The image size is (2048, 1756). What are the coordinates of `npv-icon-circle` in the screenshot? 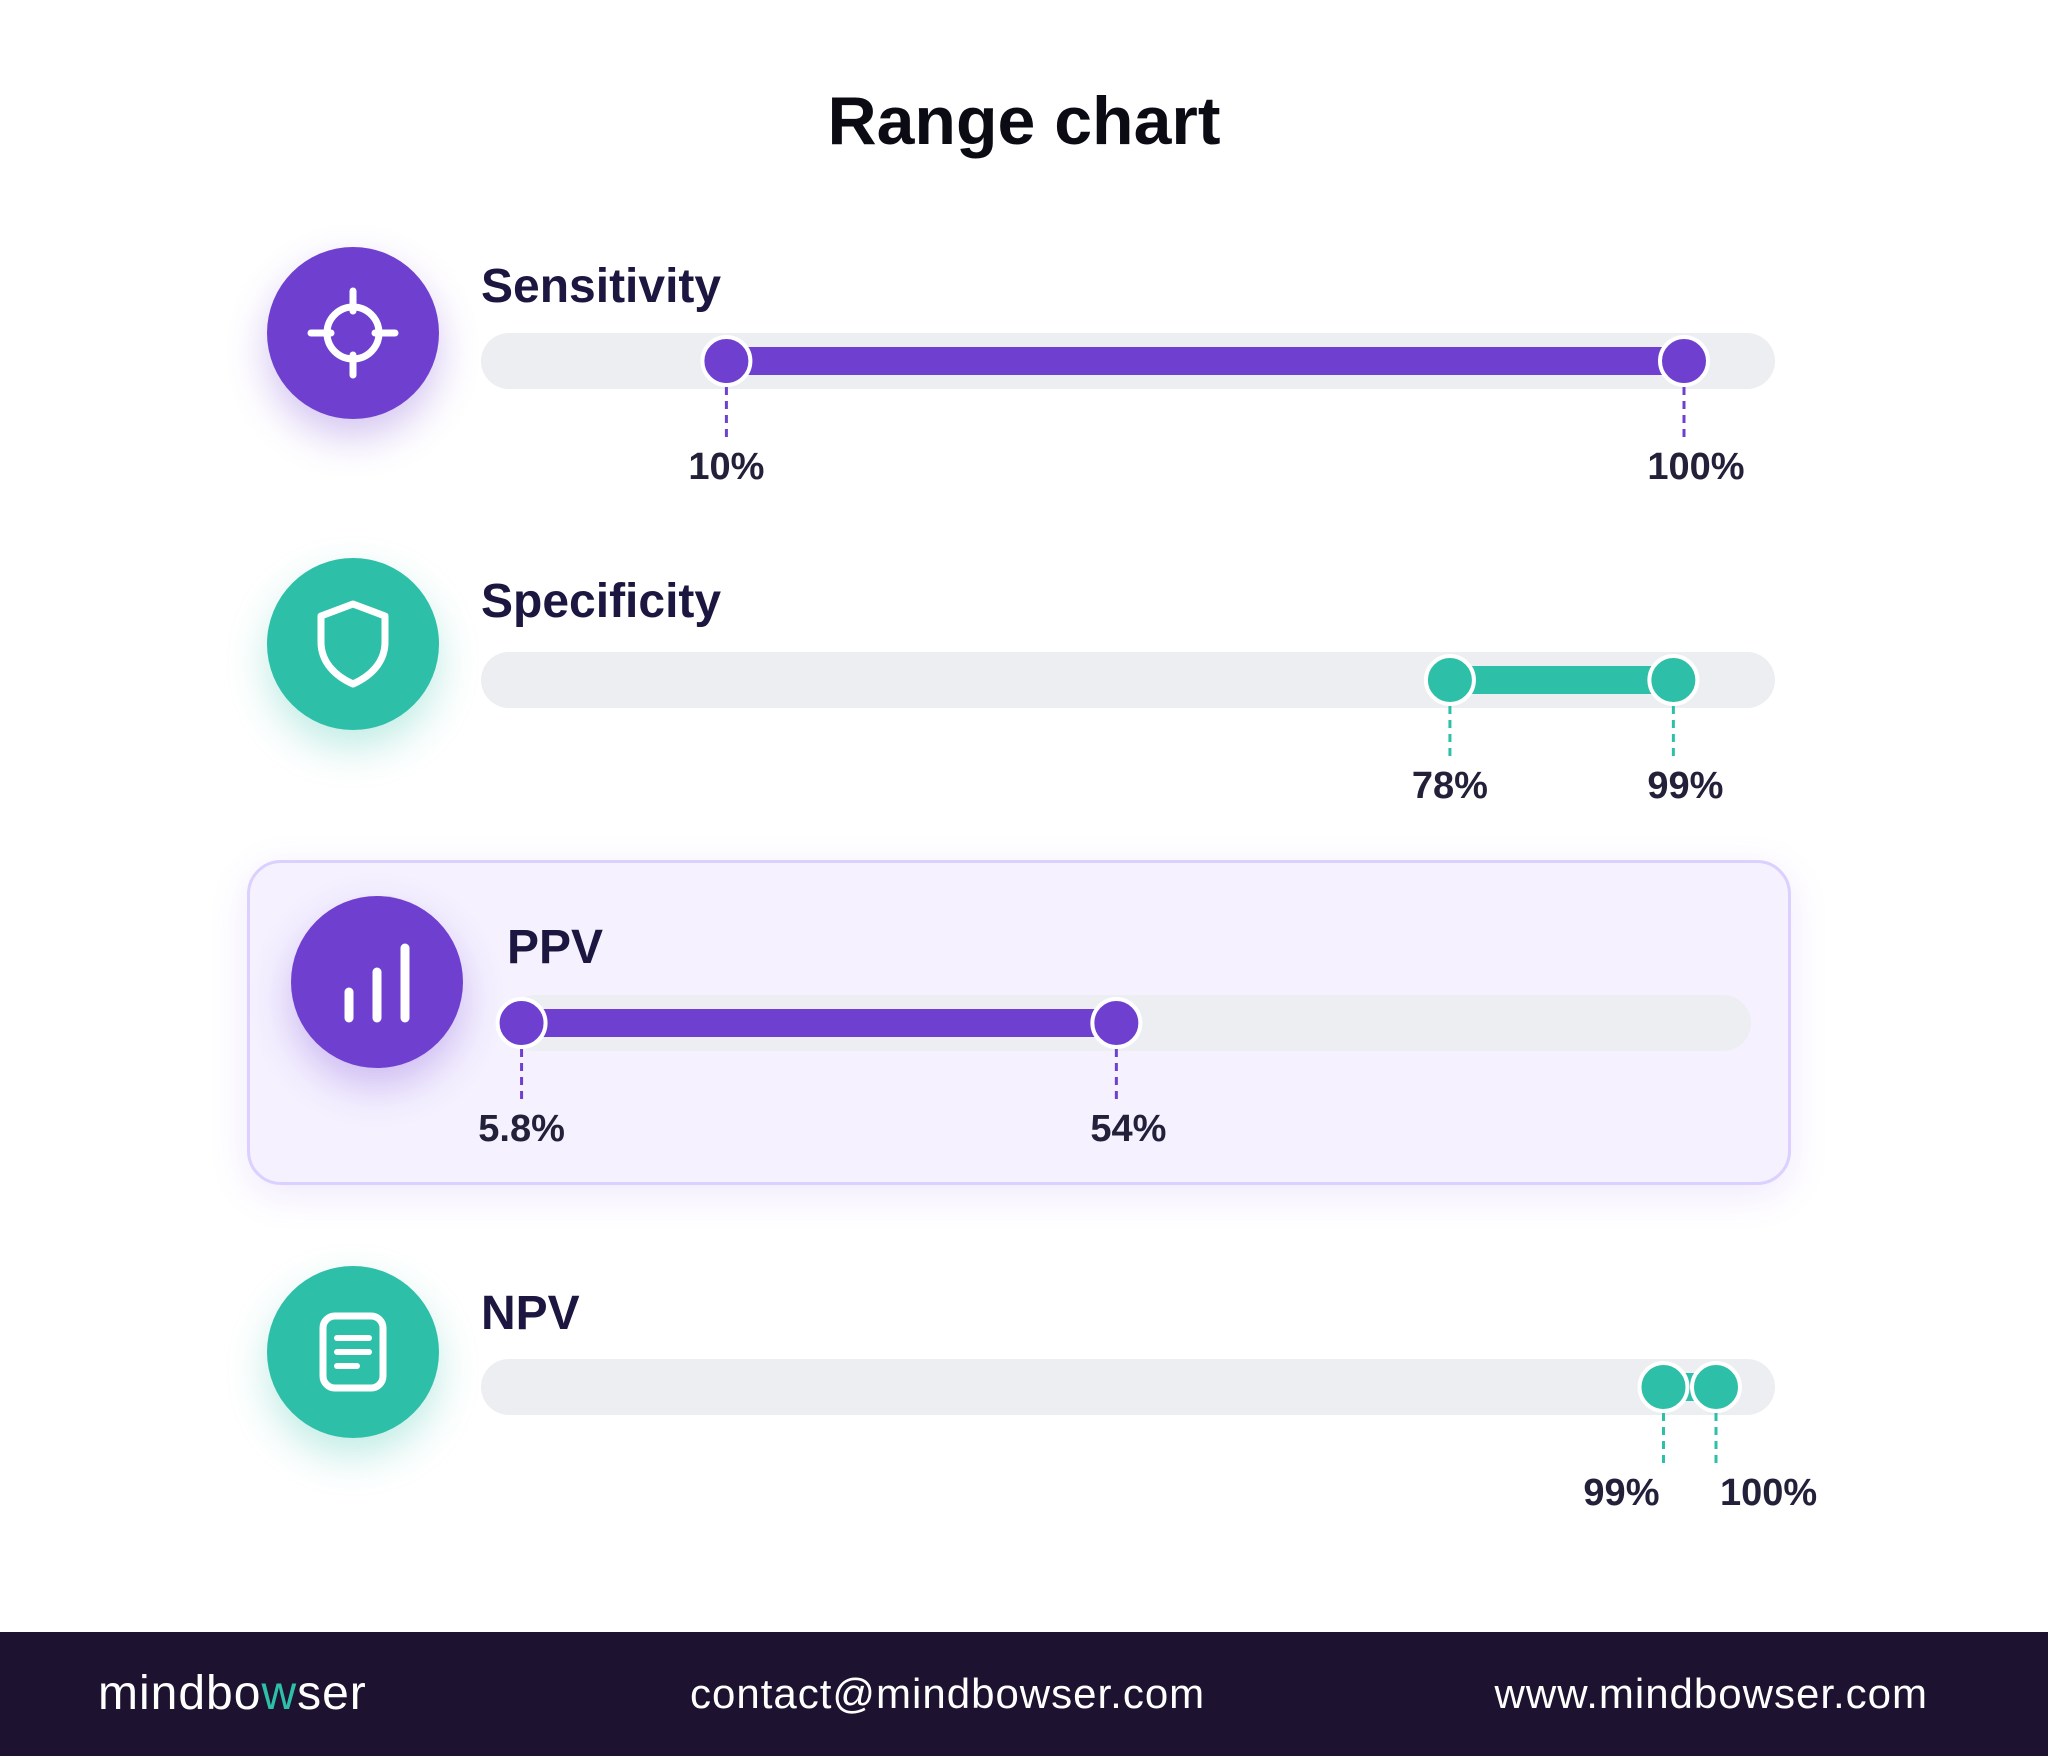 It's located at (353, 1352).